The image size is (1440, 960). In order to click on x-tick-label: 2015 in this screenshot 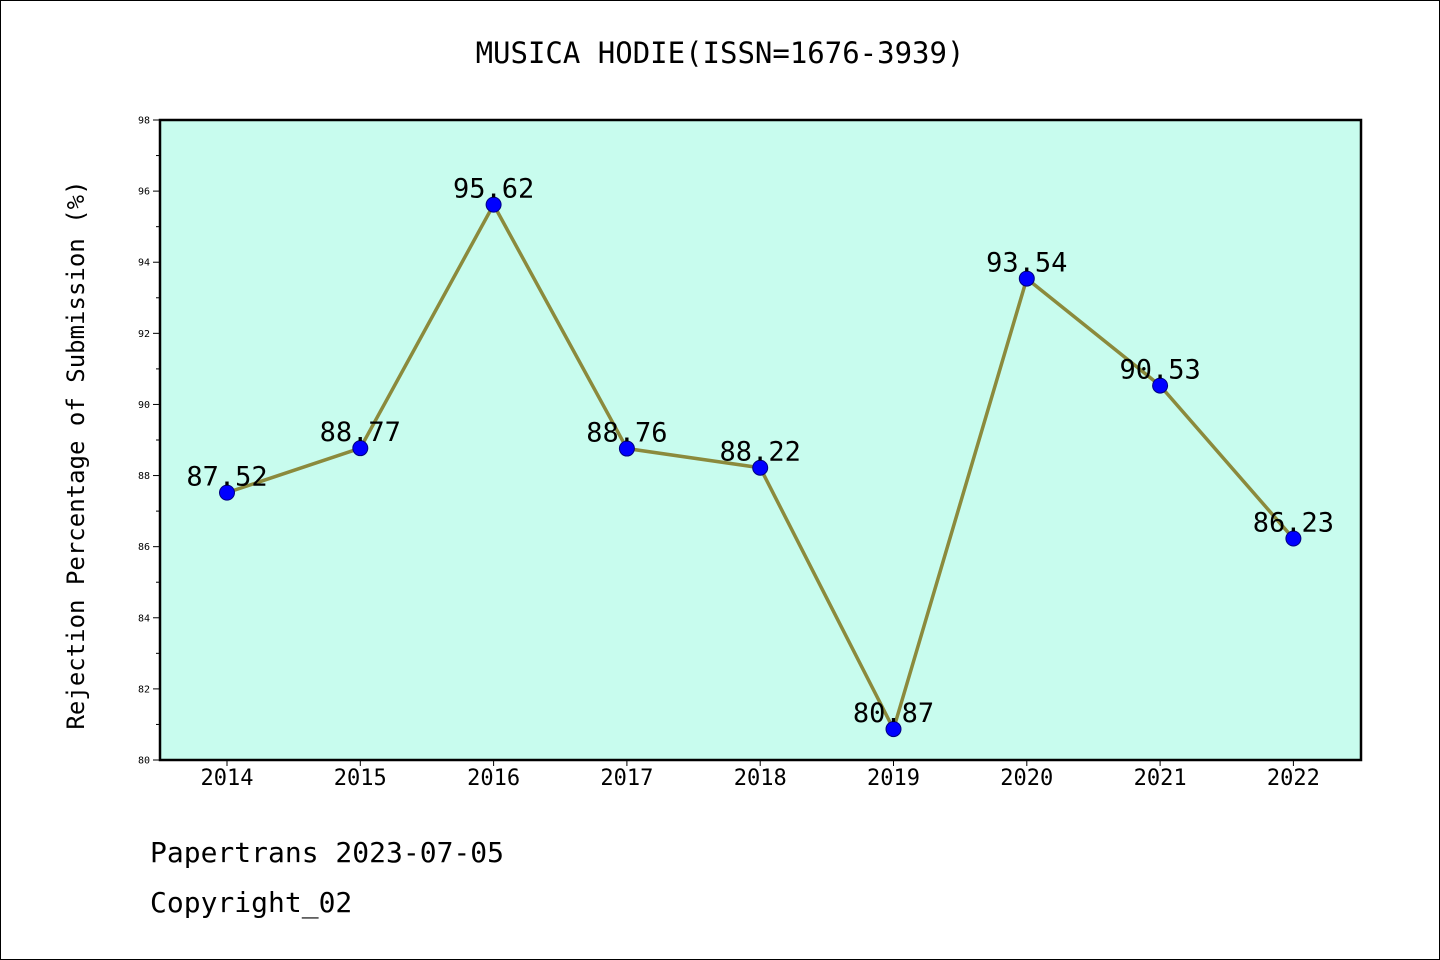, I will do `click(360, 778)`.